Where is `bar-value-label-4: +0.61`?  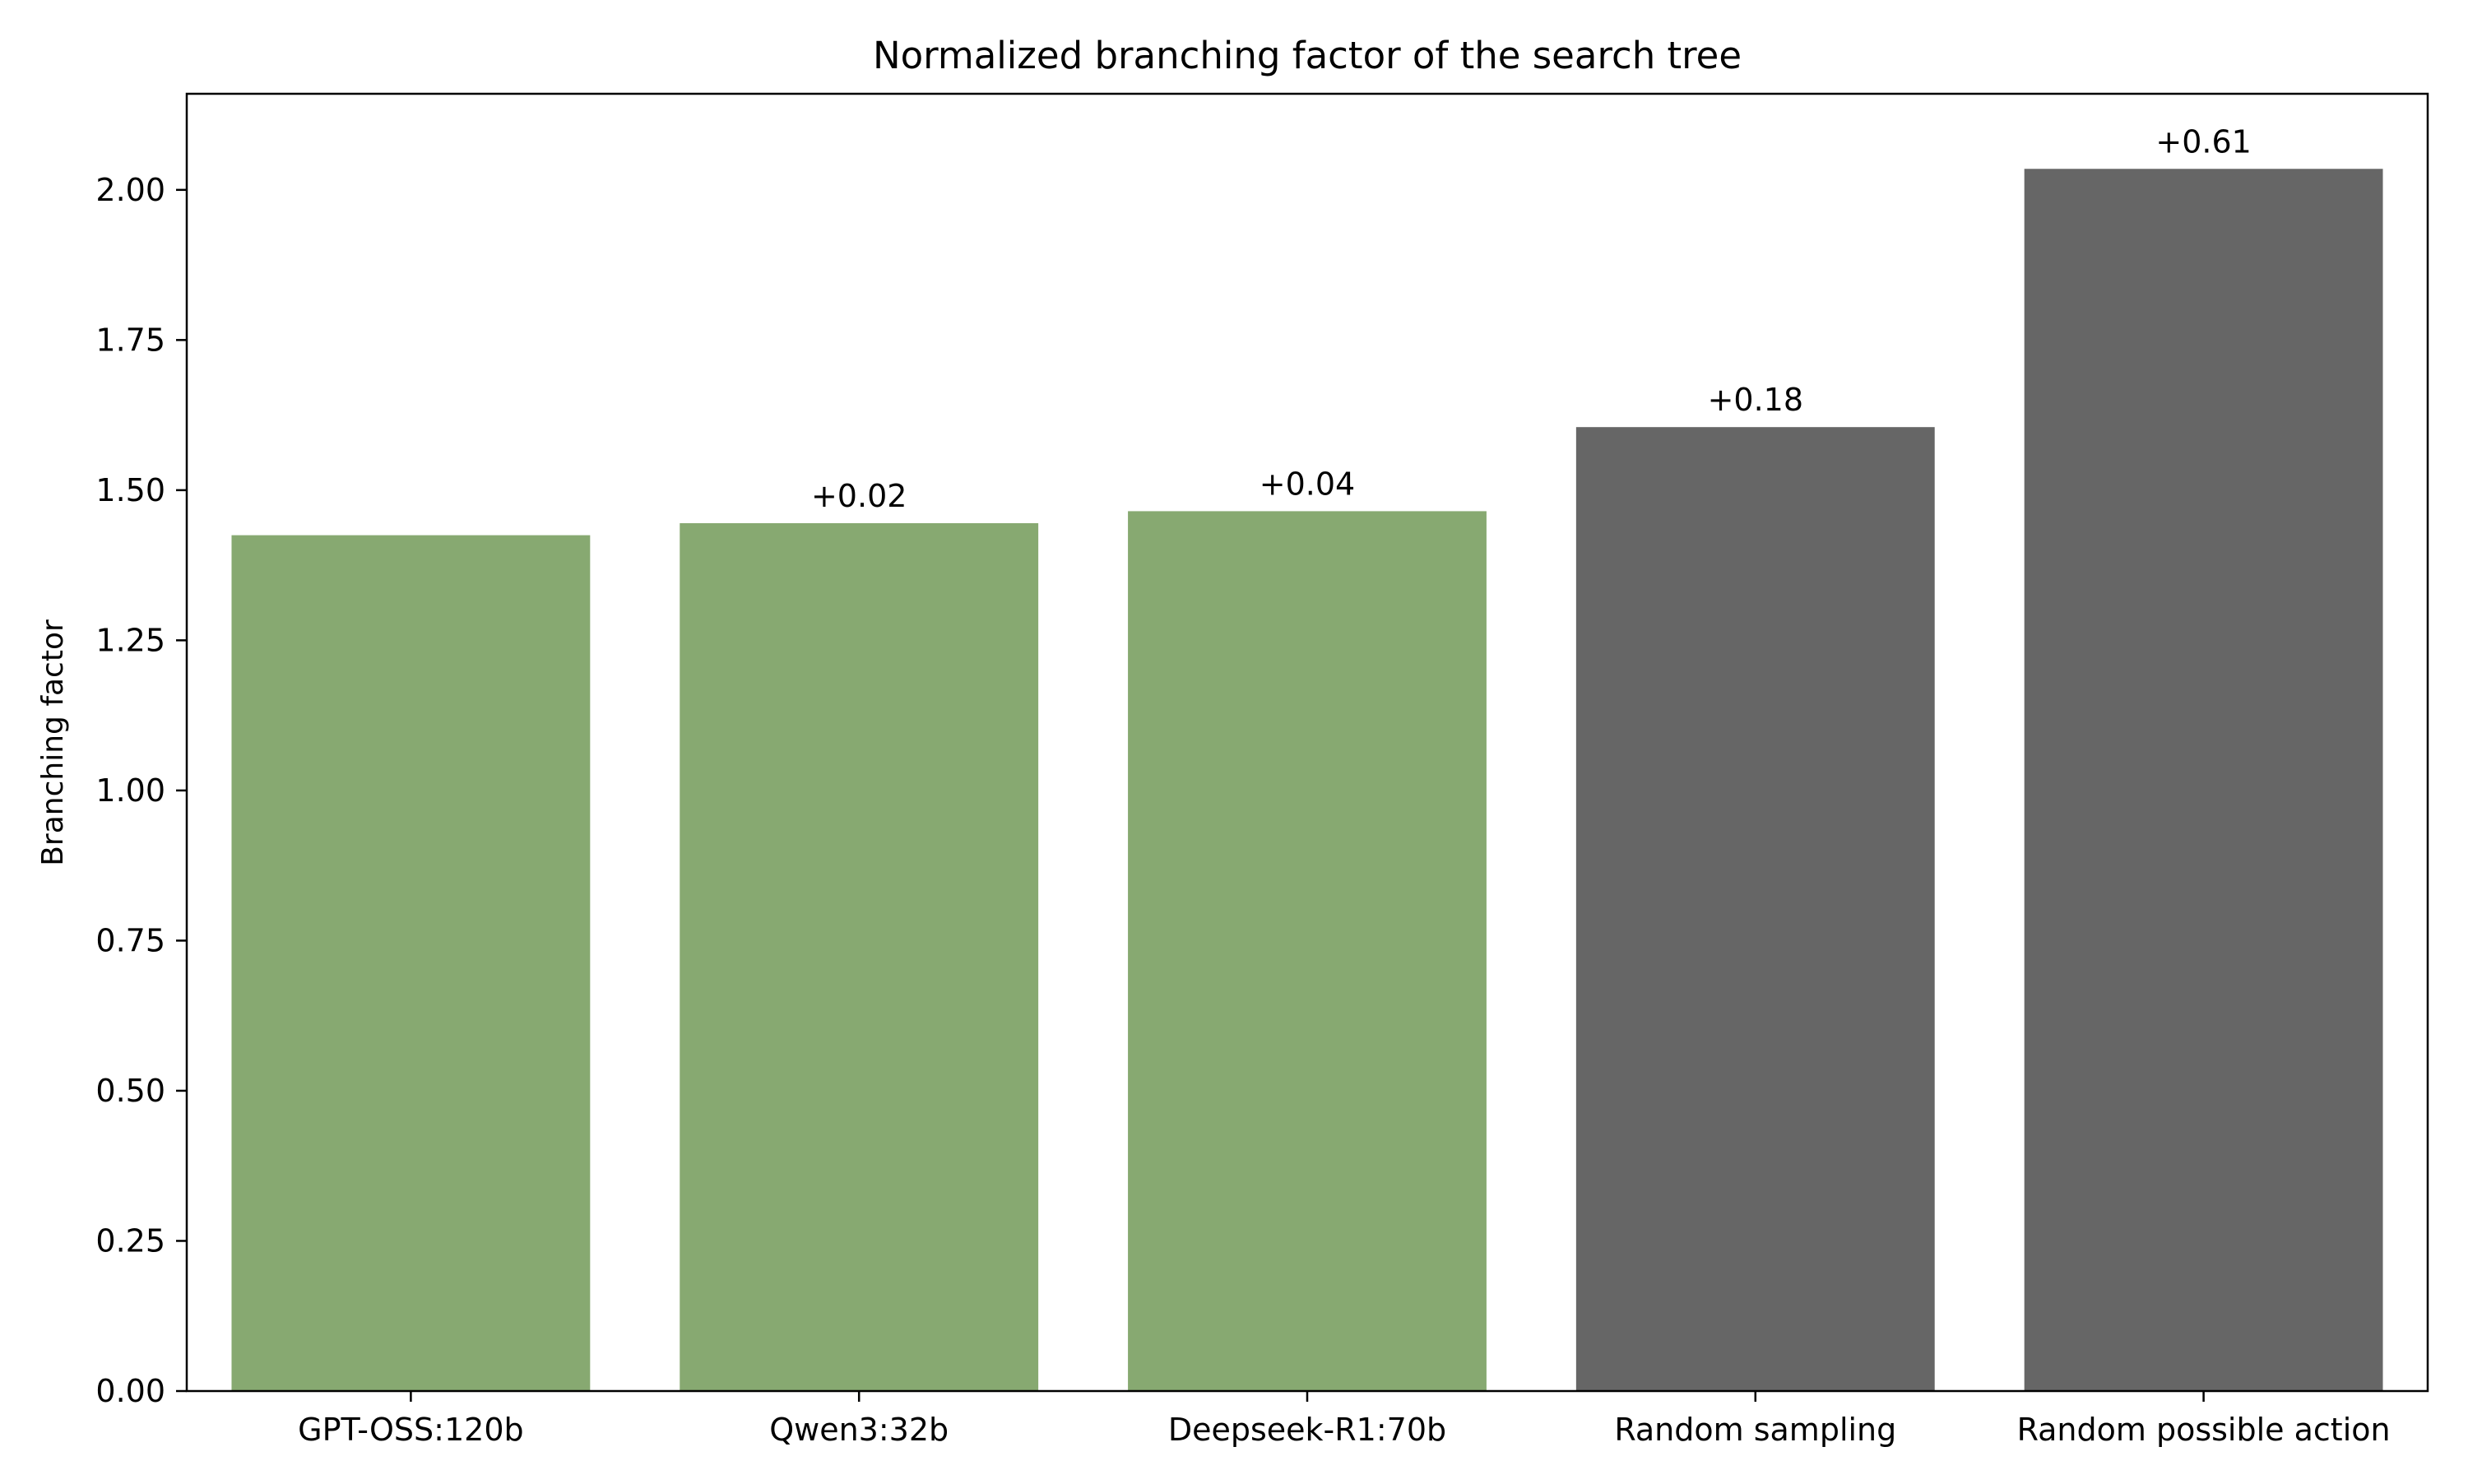 bar-value-label-4: +0.61 is located at coordinates (2203, 141).